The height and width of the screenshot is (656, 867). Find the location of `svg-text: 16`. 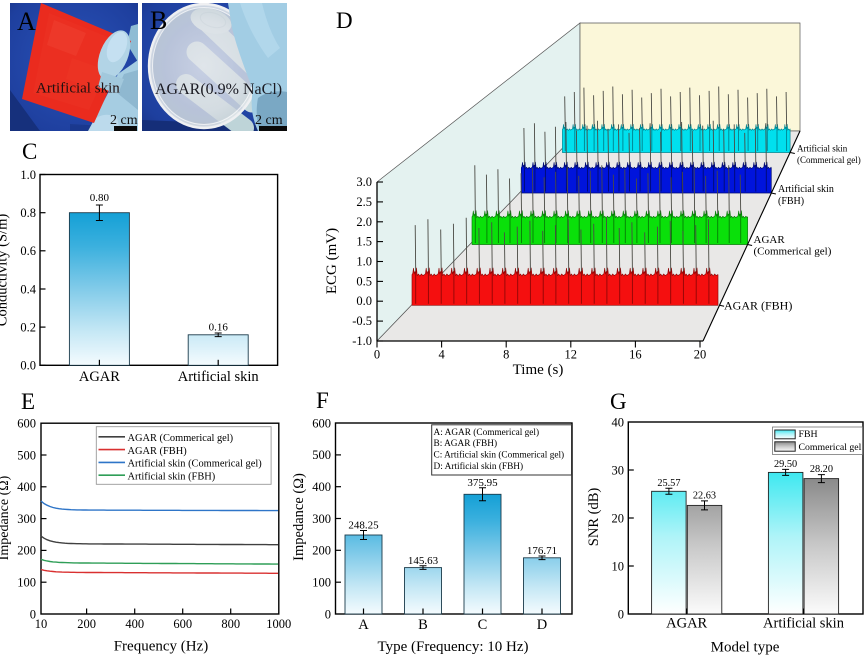

svg-text: 16 is located at coordinates (635, 355).